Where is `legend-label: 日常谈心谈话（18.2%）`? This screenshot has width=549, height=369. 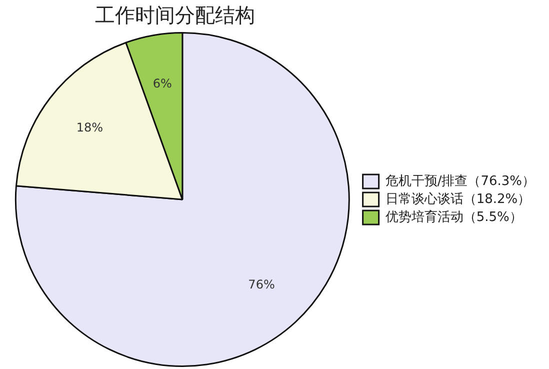 legend-label: 日常谈心谈话（18.2%） is located at coordinates (458, 198).